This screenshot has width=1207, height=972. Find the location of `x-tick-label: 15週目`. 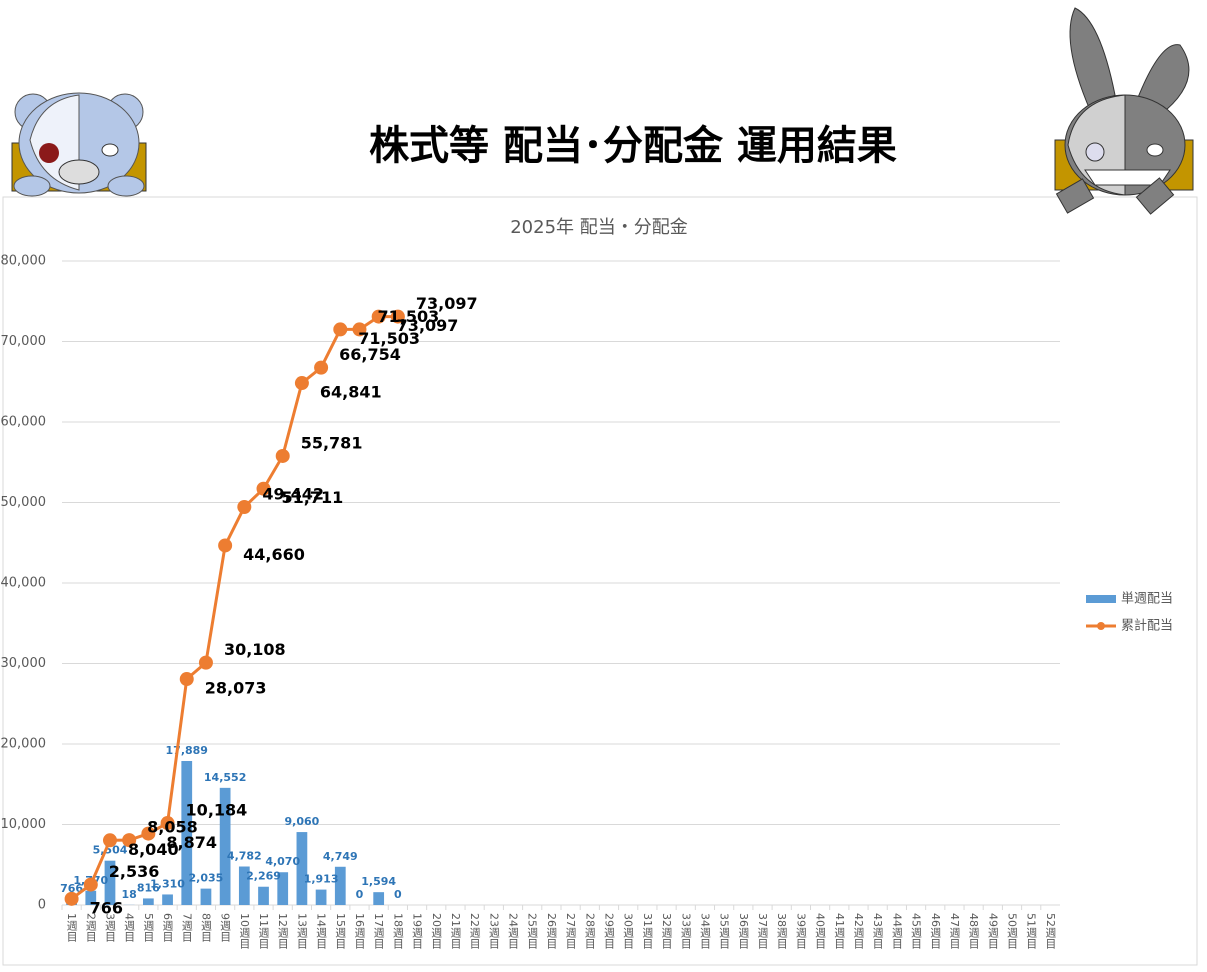

x-tick-label: 15週目 is located at coordinates (340, 931).